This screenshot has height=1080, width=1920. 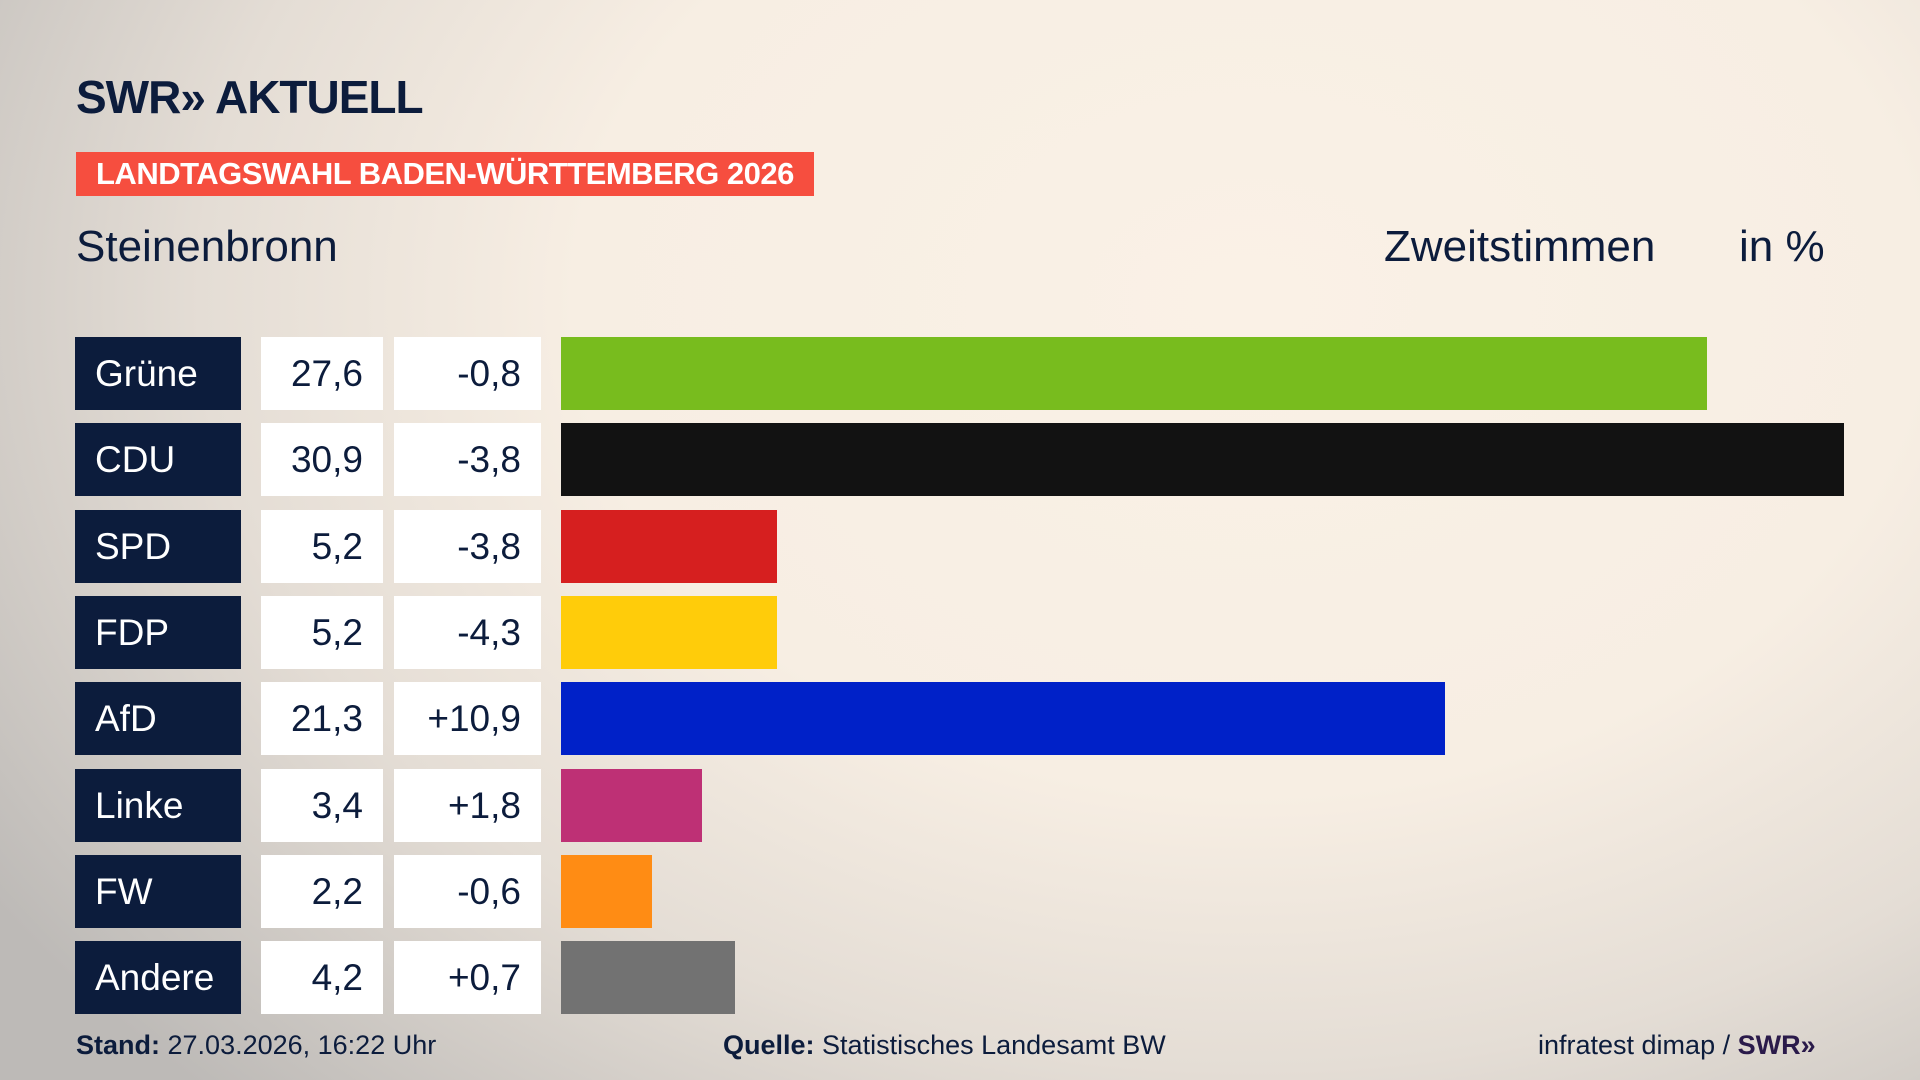 I want to click on value-label: 3,4, so click(x=322, y=805).